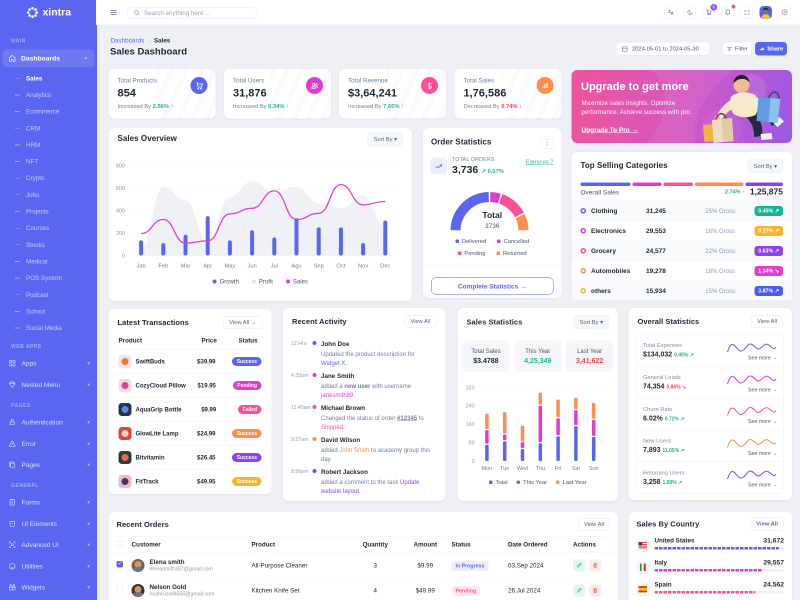  Describe the element at coordinates (186, 267) in the screenshot. I see `svg-text: Mar` at that location.